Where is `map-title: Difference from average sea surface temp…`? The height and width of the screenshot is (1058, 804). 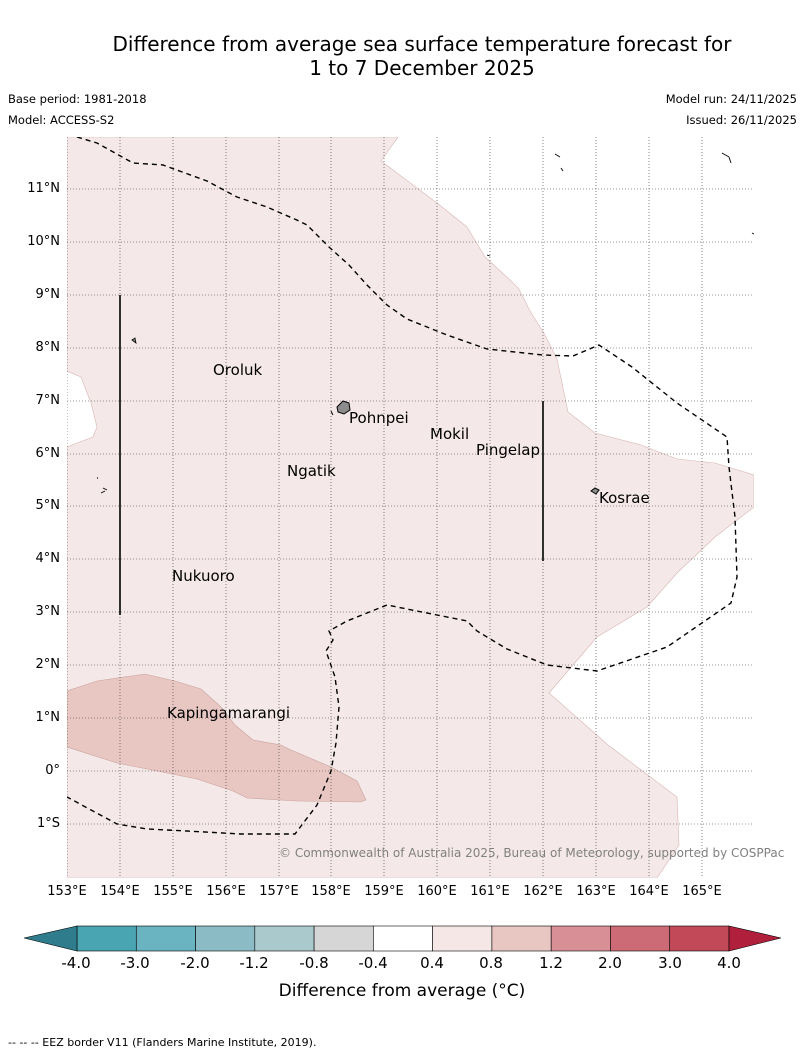 map-title: Difference from average sea surface temp… is located at coordinates (422, 56).